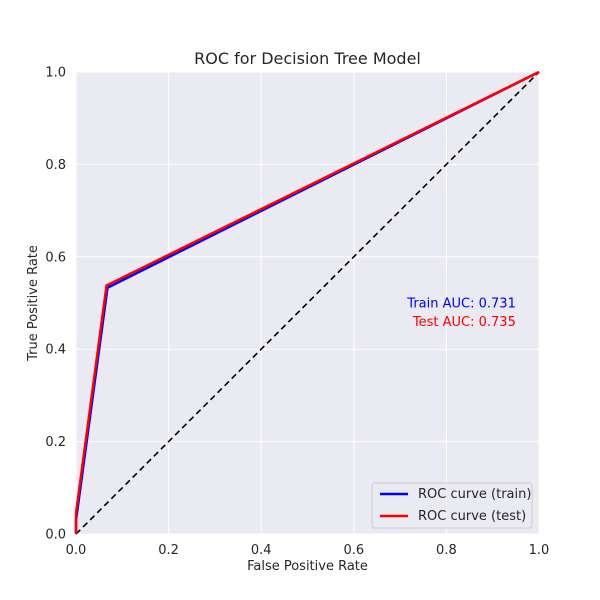 The width and height of the screenshot is (600, 600). Describe the element at coordinates (76, 550) in the screenshot. I see `x-tick-label-0: 0.0` at that location.